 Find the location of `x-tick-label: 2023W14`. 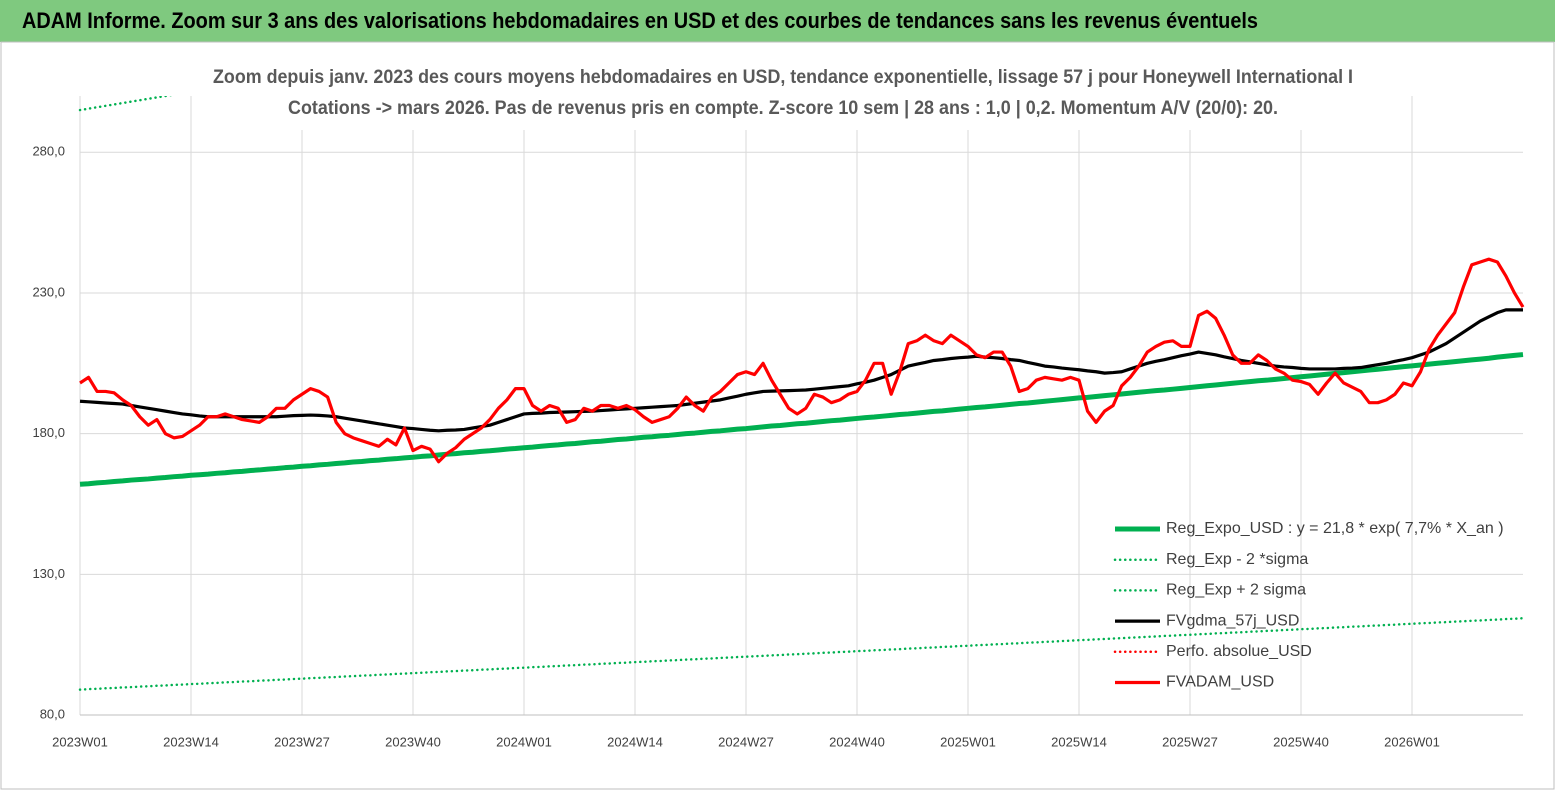

x-tick-label: 2023W14 is located at coordinates (191, 741).